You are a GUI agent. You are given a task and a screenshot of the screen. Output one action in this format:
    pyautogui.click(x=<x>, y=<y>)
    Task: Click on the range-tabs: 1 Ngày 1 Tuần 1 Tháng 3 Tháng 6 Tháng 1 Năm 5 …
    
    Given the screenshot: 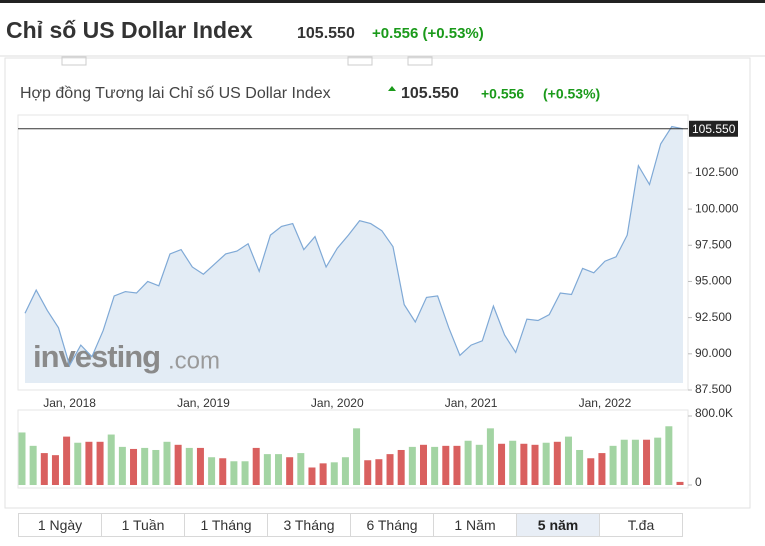 What is the action you would take?
    pyautogui.click(x=350, y=525)
    